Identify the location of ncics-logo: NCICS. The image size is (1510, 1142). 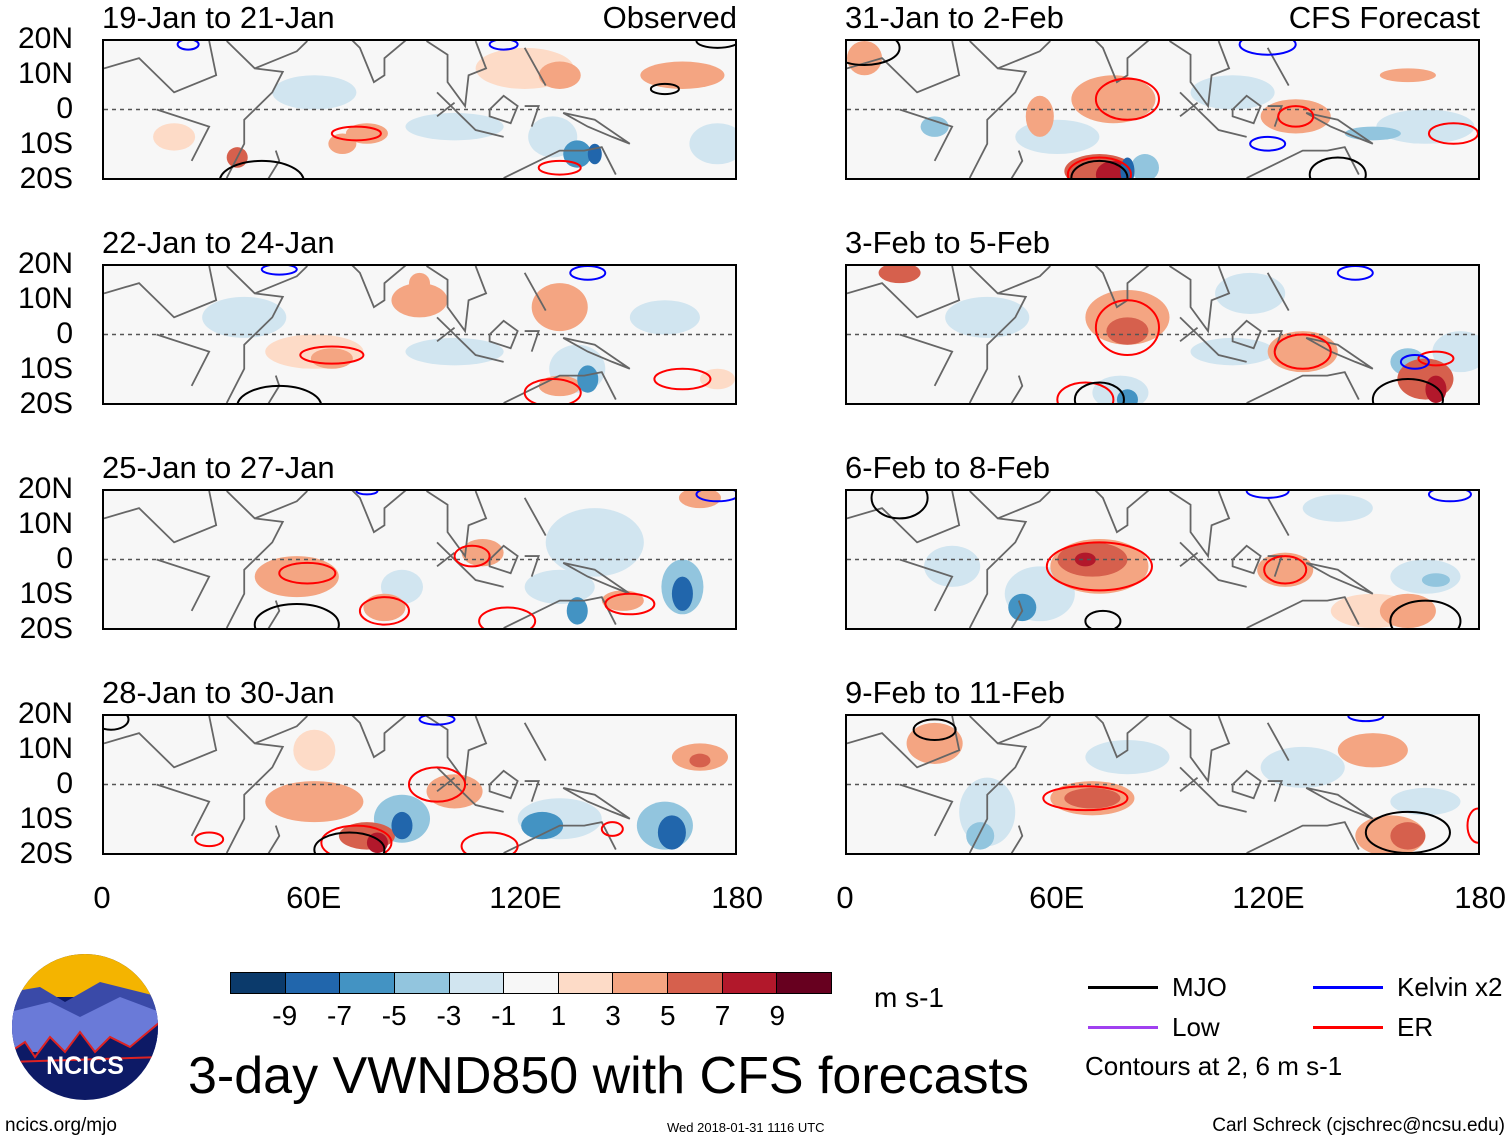
(85, 1027).